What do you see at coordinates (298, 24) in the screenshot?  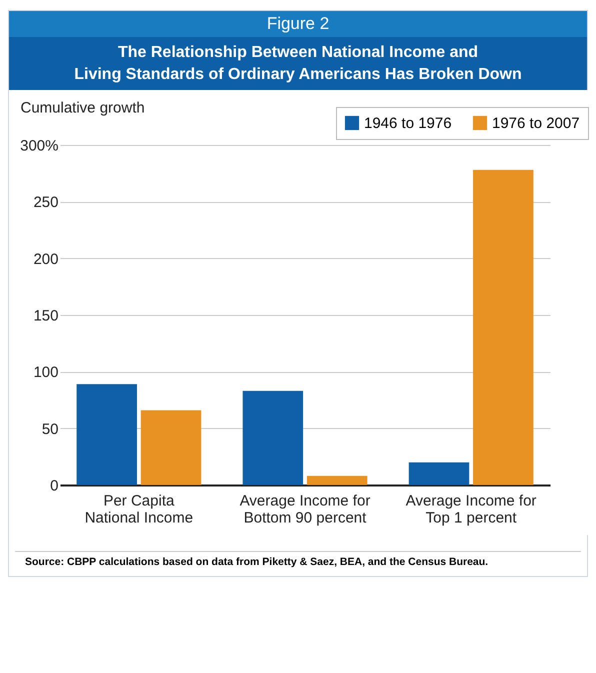 I see `chart-title: Figure 2` at bounding box center [298, 24].